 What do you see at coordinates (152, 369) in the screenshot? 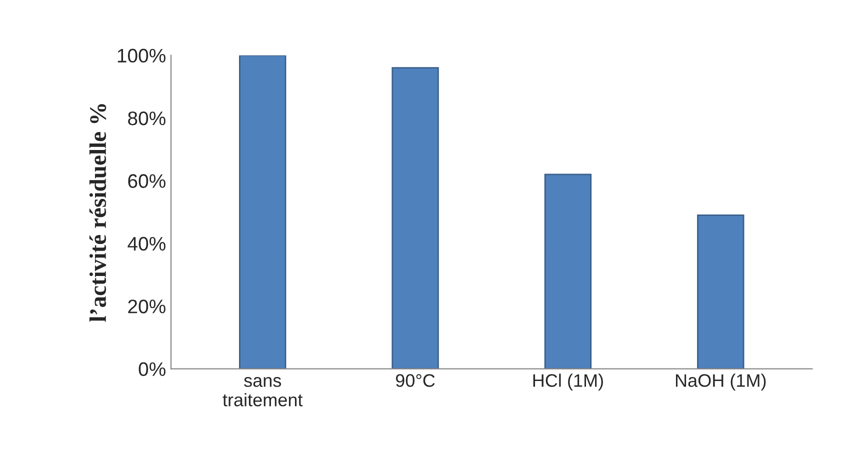
I see `y-tick-label: 0%` at bounding box center [152, 369].